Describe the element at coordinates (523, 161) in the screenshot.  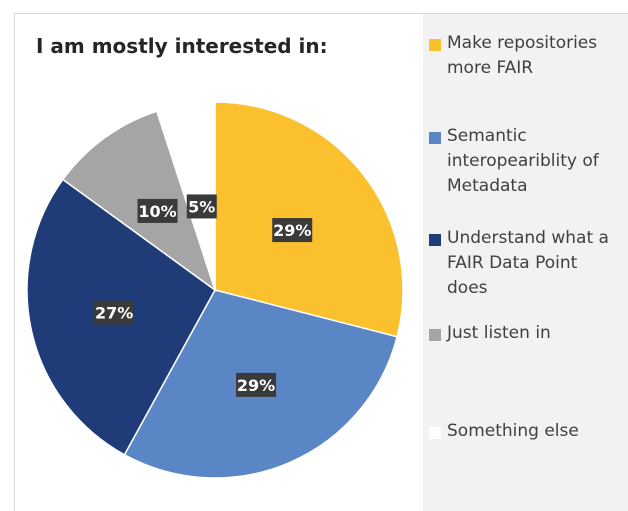
I see `legend-label: Semantic interopeariblity of Metadata` at that location.